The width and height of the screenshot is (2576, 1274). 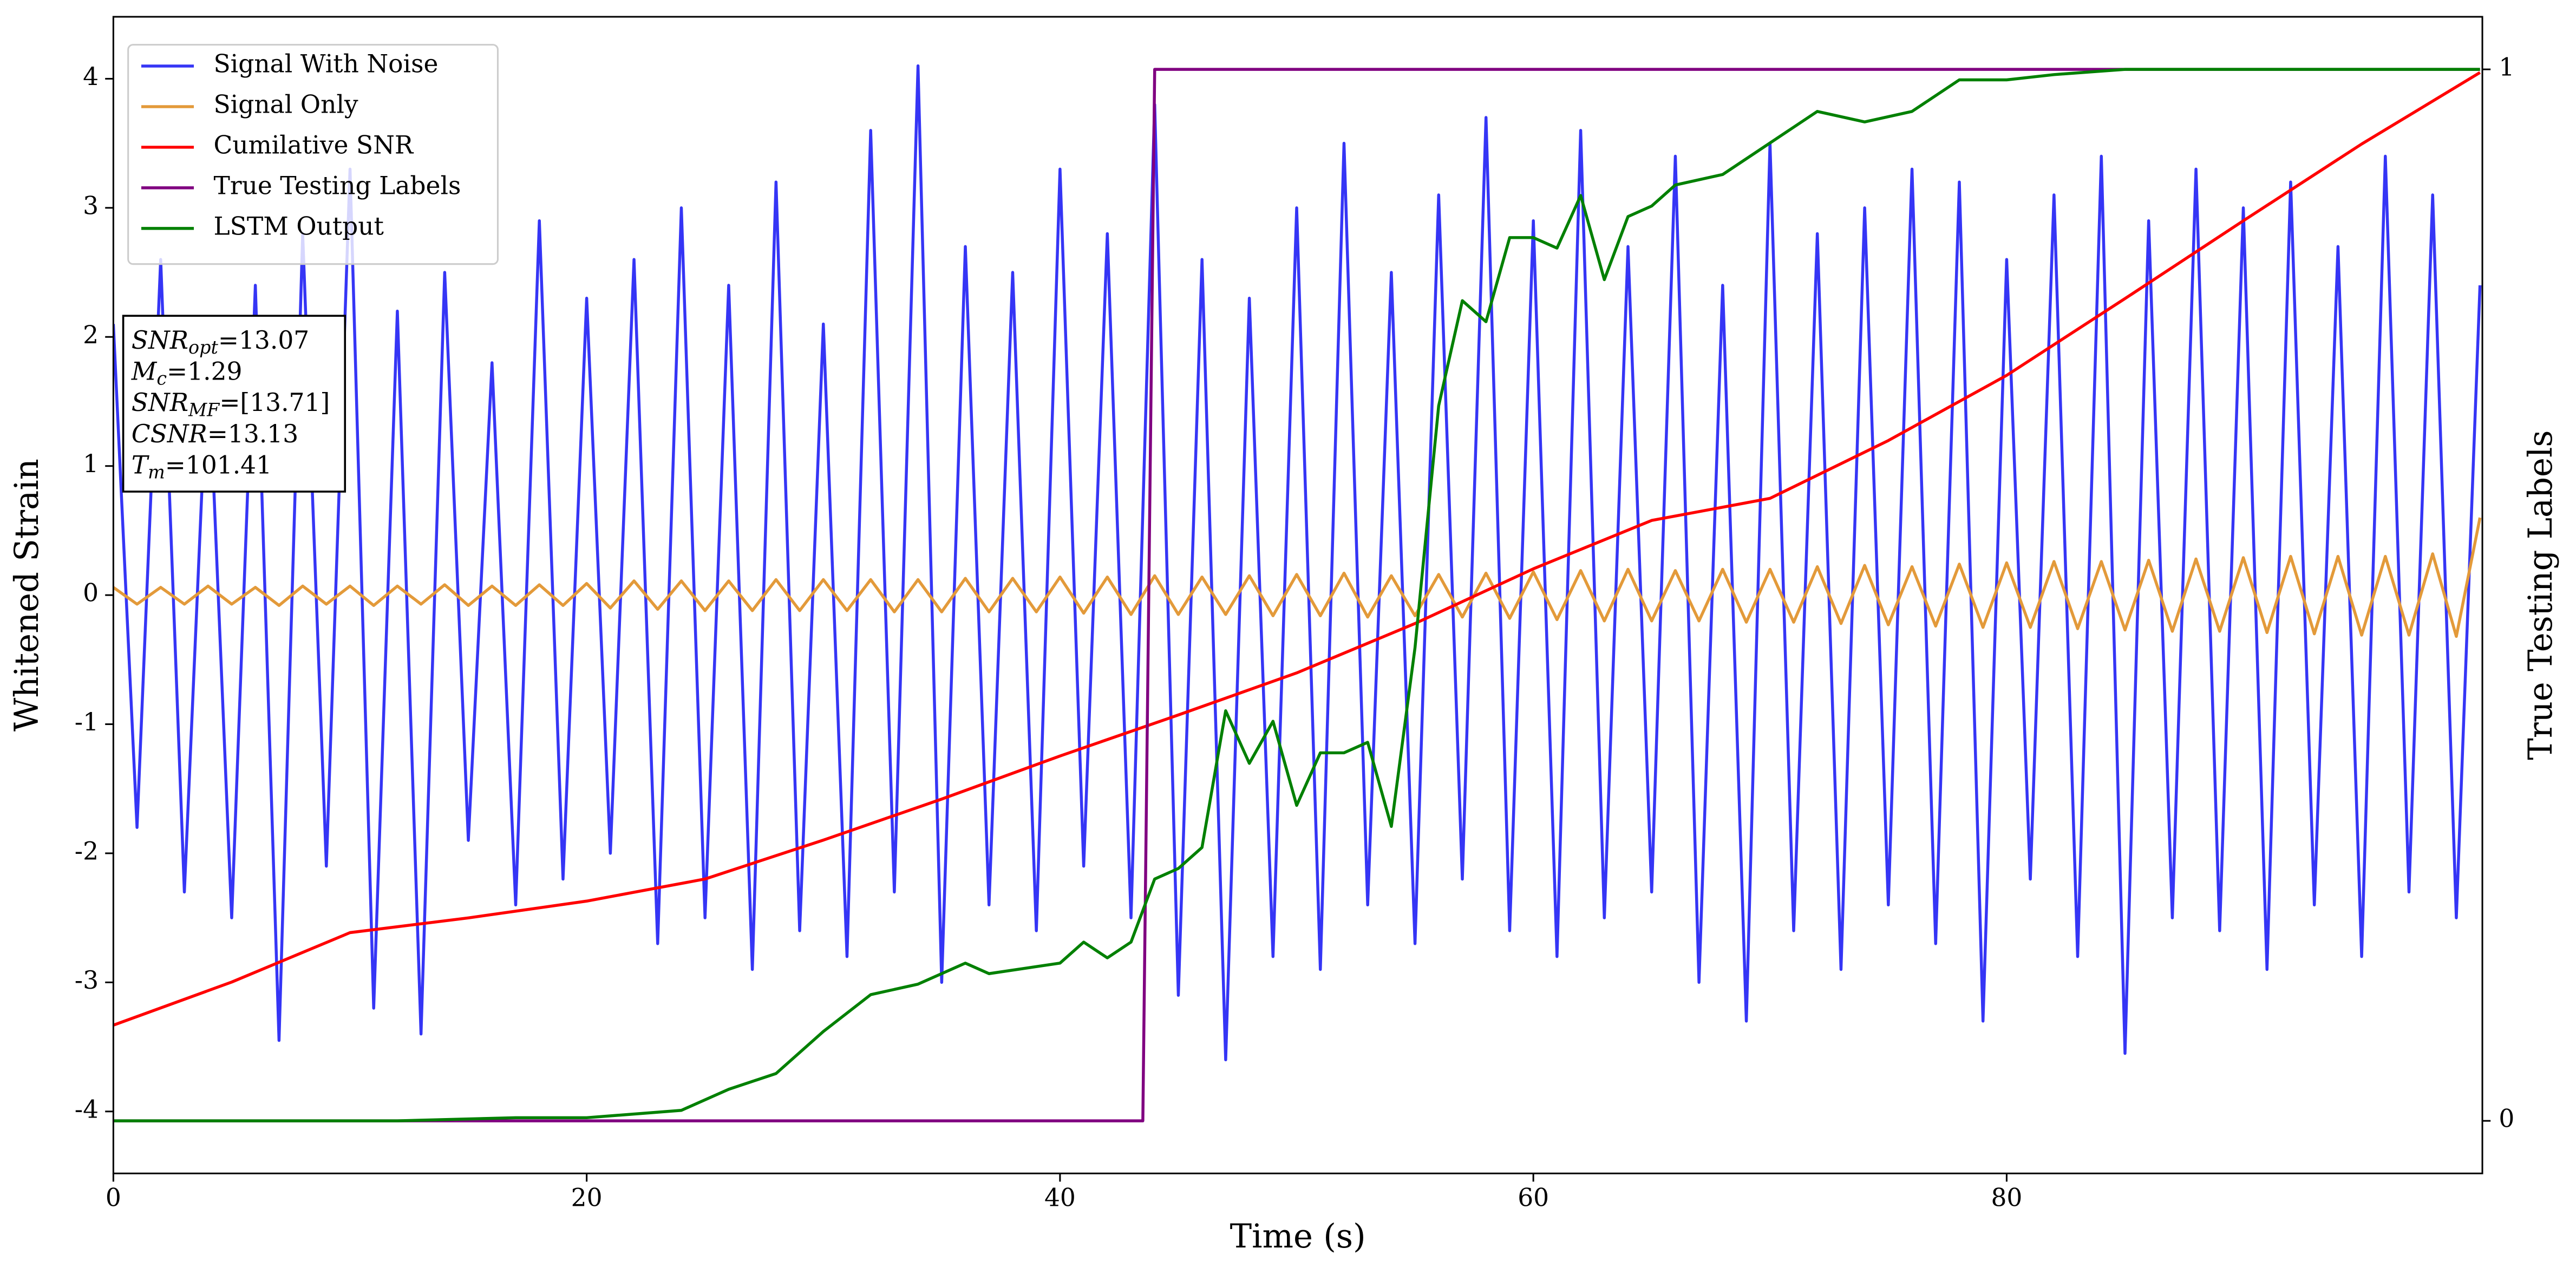 I want to click on annotation-line: Mc=1.29, so click(x=187, y=373).